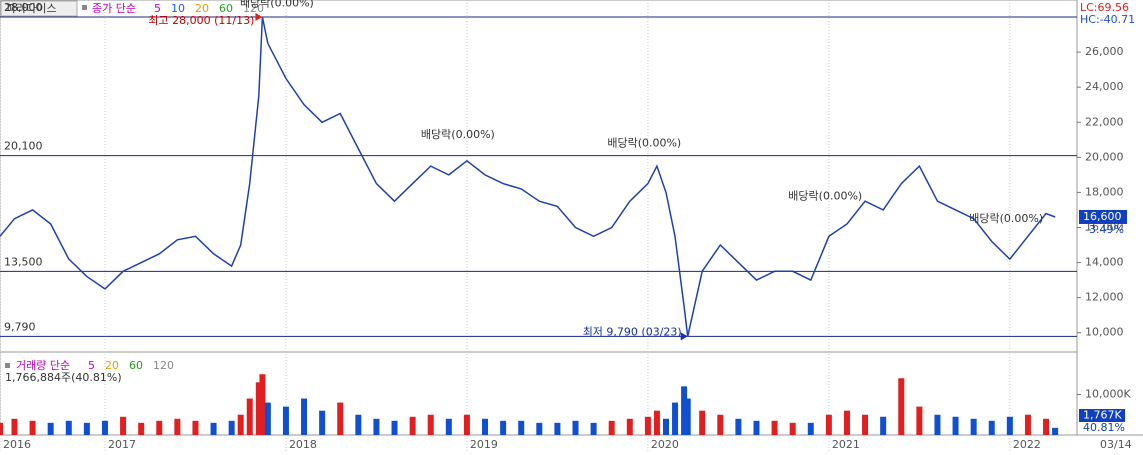  Describe the element at coordinates (1104, 191) in the screenshot. I see `y-tick-label: 18,000` at that location.